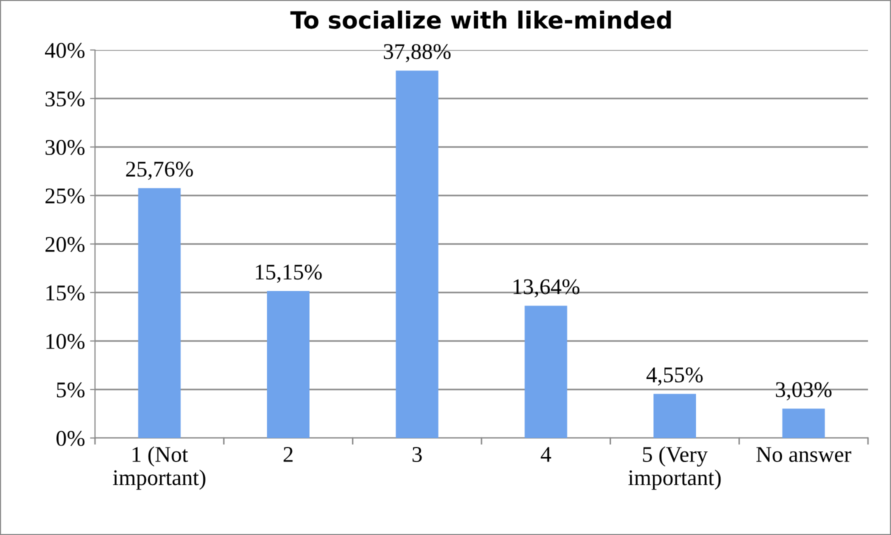 This screenshot has width=891, height=535. I want to click on y-tick-label: 15%, so click(65, 292).